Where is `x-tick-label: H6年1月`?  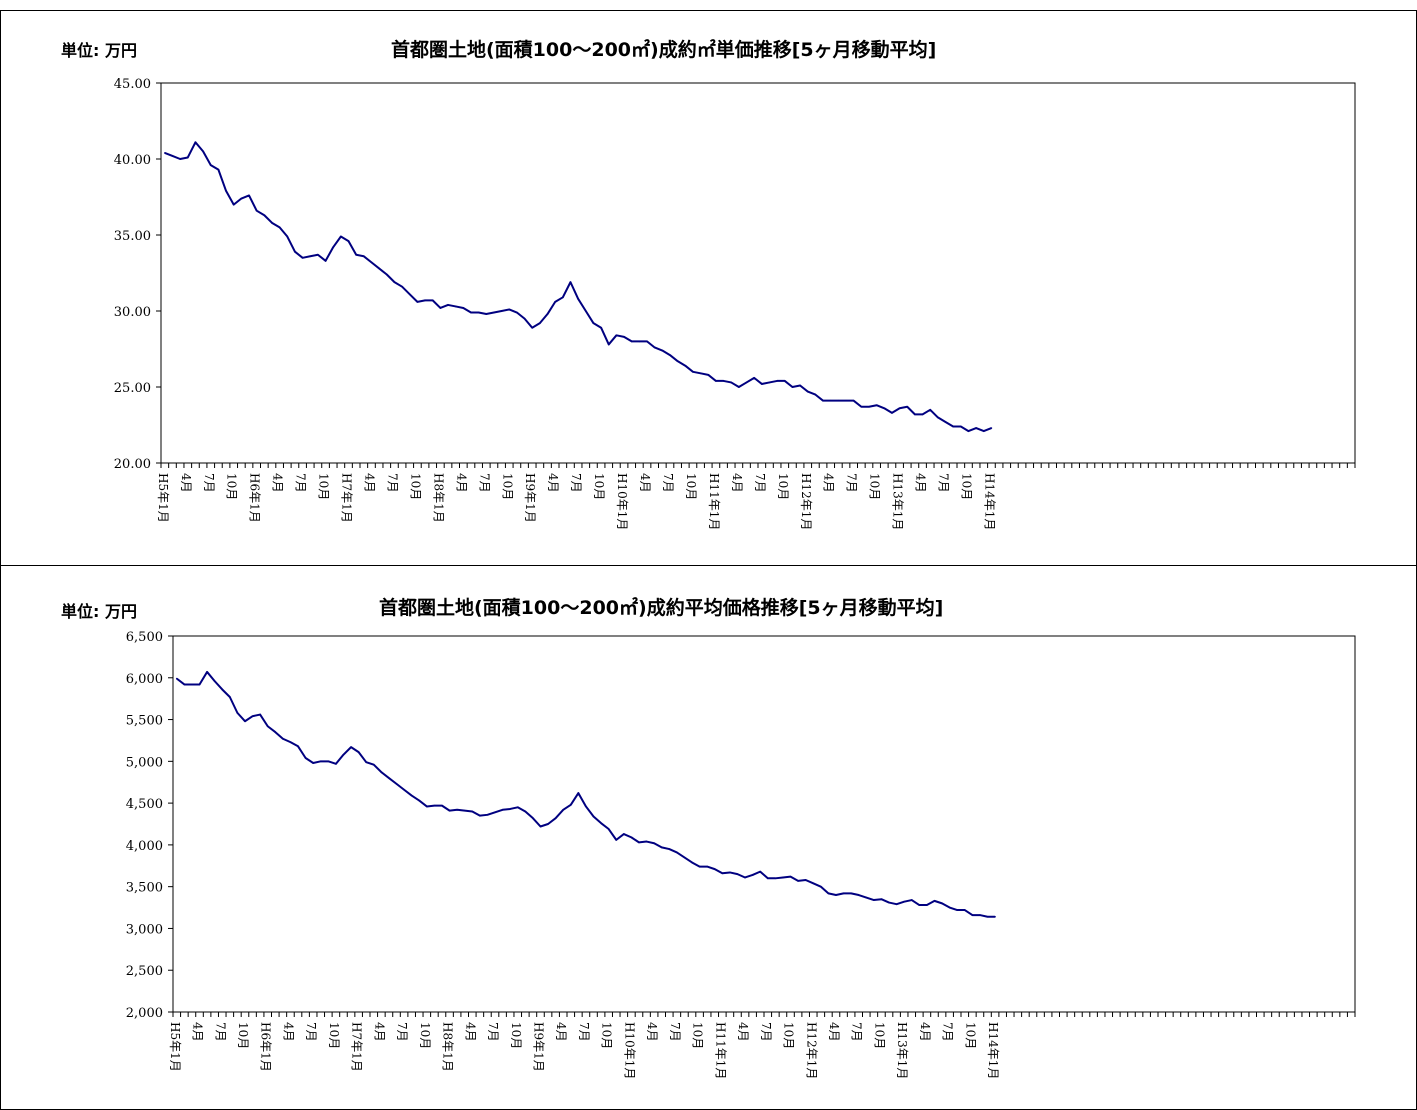 x-tick-label: H6年1月 is located at coordinates (266, 1047).